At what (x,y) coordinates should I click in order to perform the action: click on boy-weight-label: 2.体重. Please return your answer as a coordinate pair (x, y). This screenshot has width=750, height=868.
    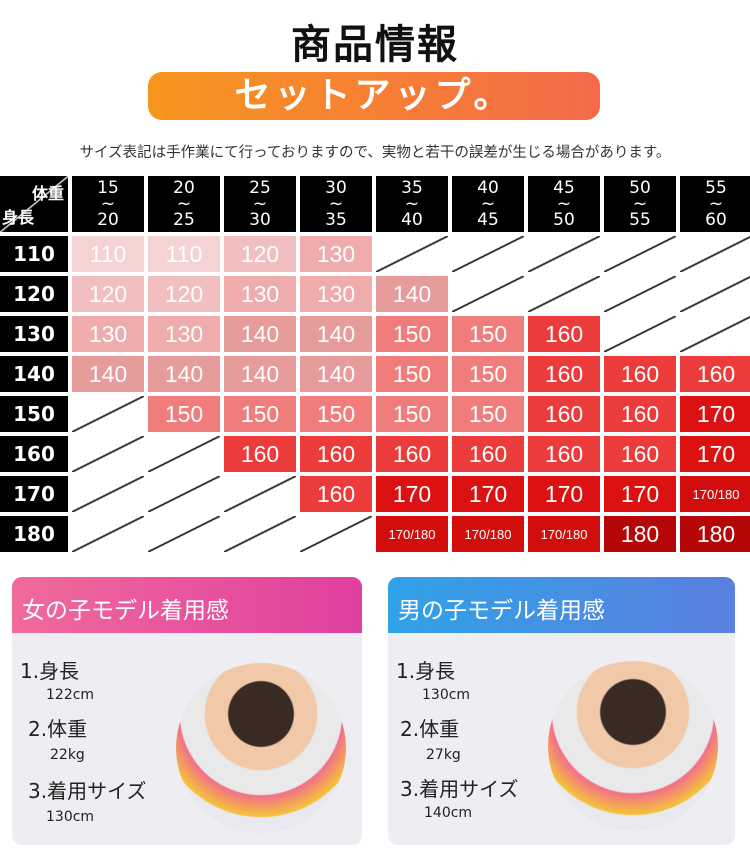
    Looking at the image, I should click on (430, 729).